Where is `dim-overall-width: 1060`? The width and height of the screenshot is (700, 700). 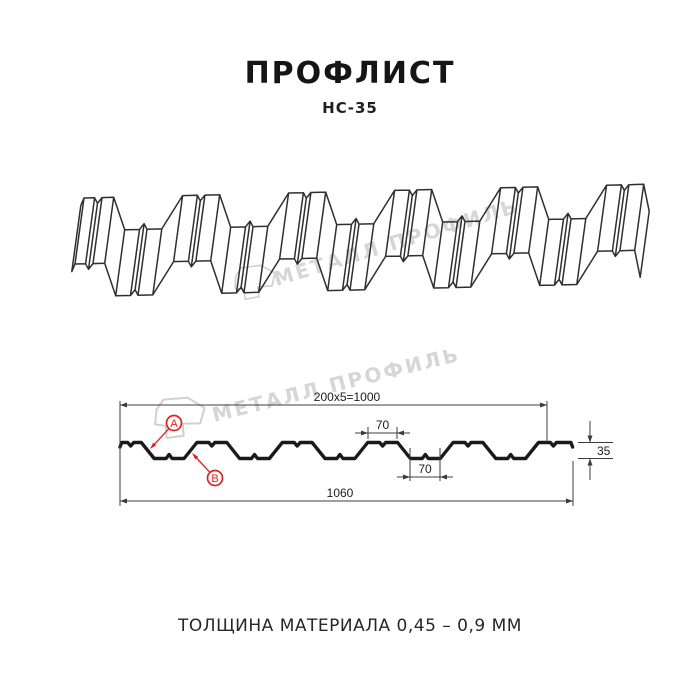 dim-overall-width: 1060 is located at coordinates (340, 493).